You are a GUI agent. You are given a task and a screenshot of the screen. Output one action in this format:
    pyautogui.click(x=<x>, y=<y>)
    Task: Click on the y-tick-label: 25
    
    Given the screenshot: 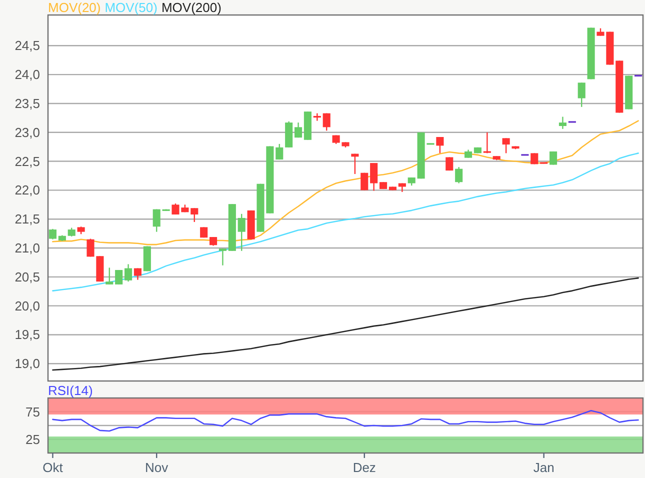 What is the action you would take?
    pyautogui.click(x=33, y=439)
    